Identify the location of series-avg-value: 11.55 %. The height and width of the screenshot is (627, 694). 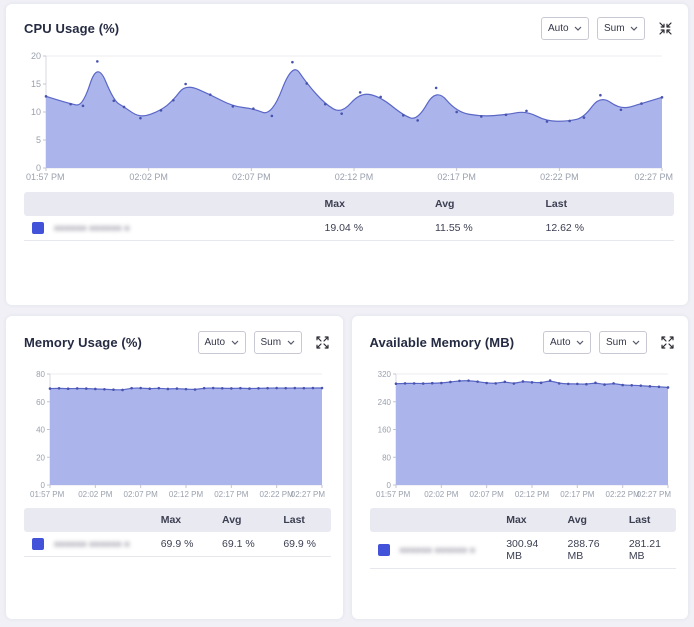
(482, 228).